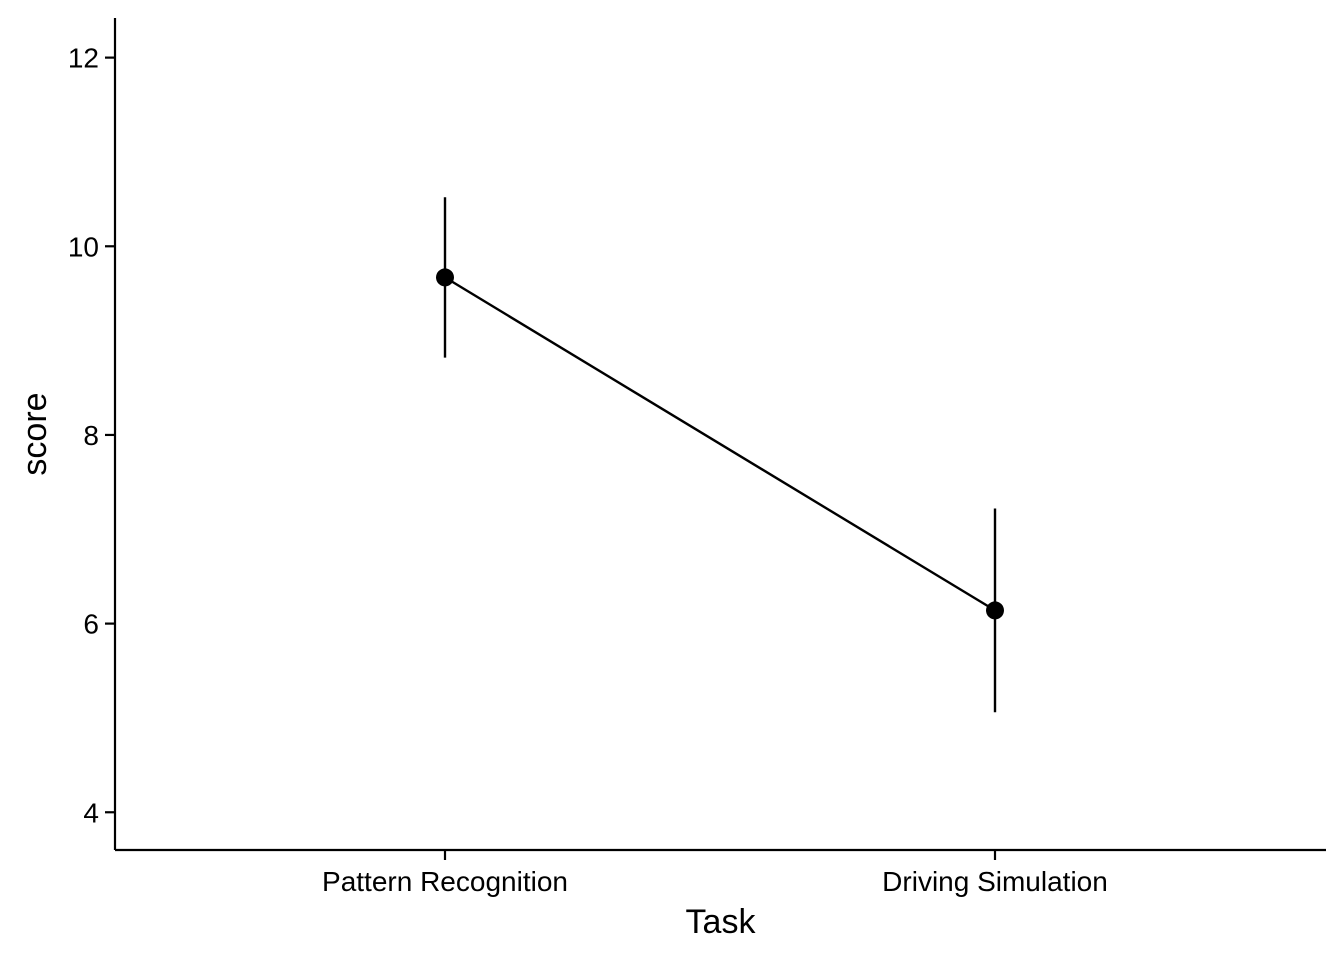 The height and width of the screenshot is (960, 1344). What do you see at coordinates (445, 881) in the screenshot?
I see `x-tick-label: Pattern Recognition` at bounding box center [445, 881].